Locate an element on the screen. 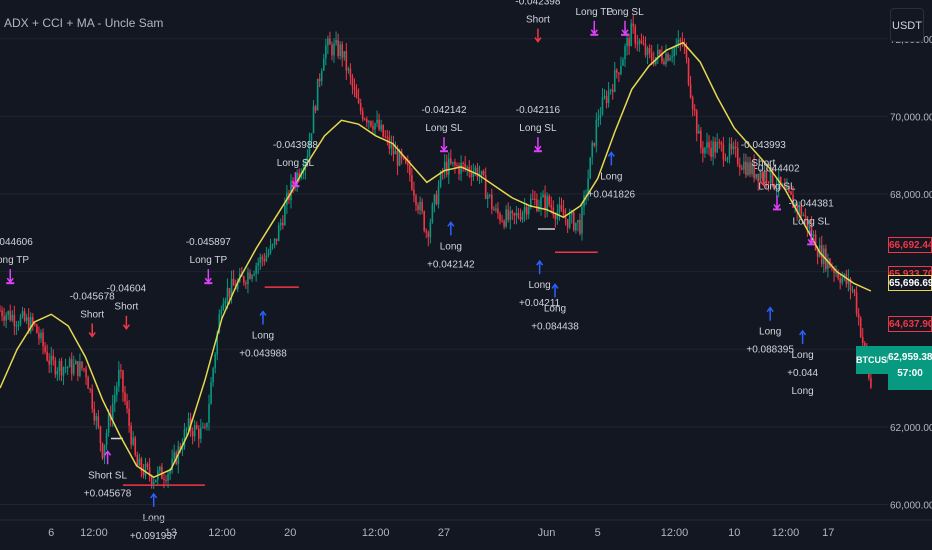  time-tick-label: 10 is located at coordinates (734, 533).